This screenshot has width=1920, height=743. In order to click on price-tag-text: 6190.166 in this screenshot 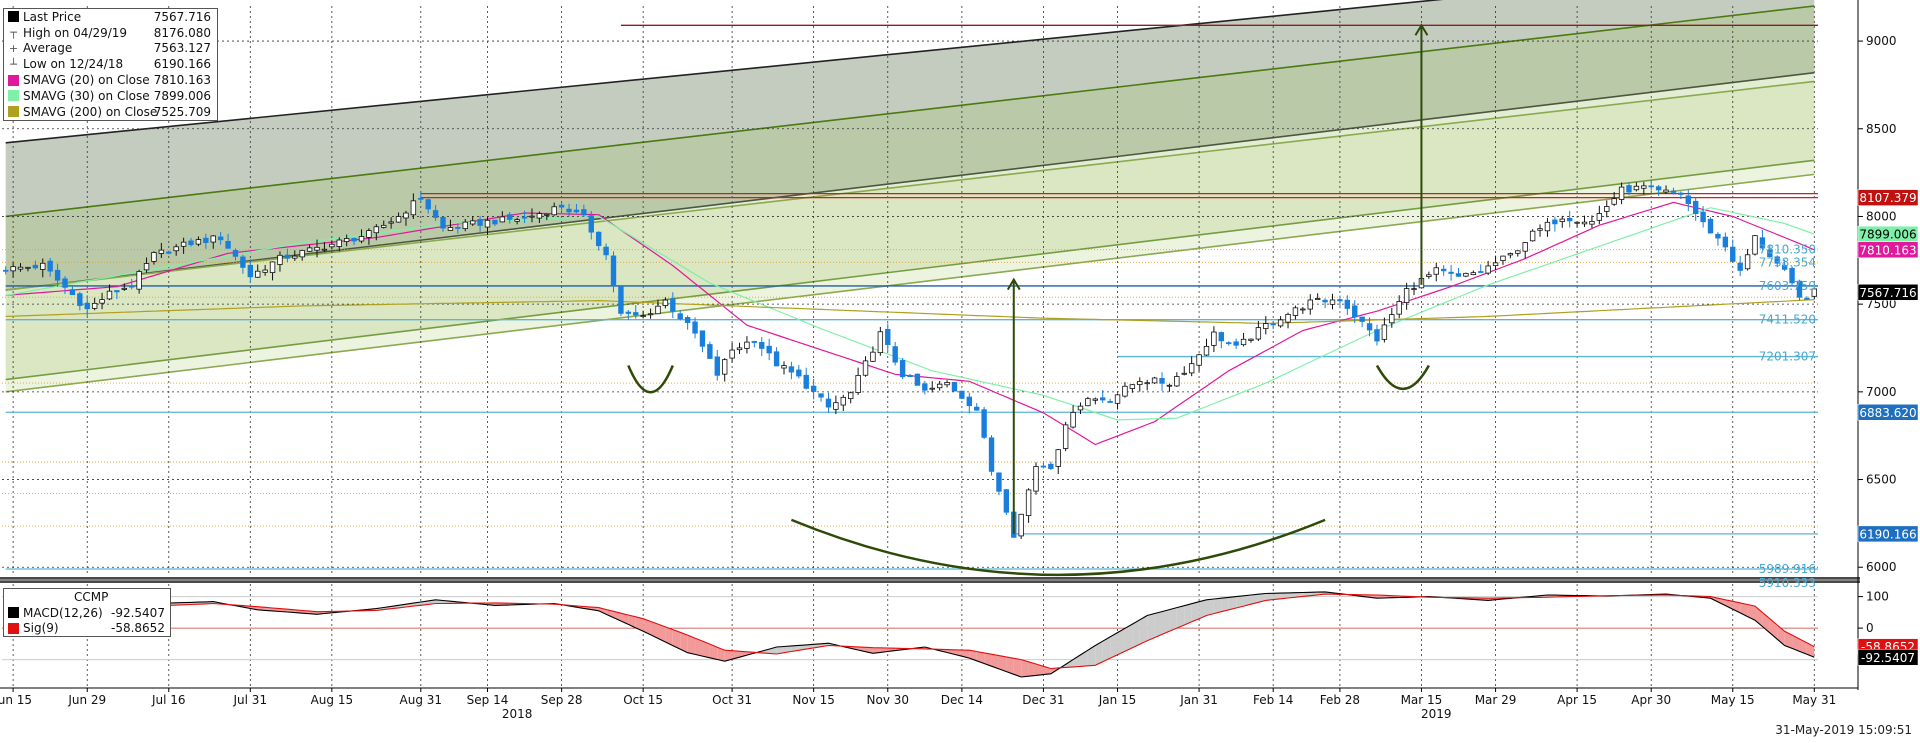, I will do `click(1887, 534)`.